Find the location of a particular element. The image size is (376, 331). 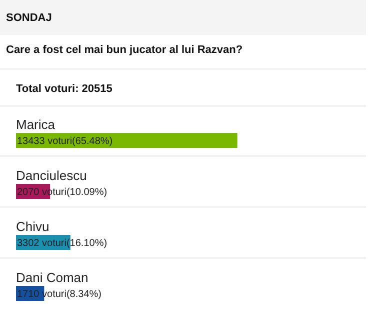

y-tick-label: Chivu is located at coordinates (33, 226).